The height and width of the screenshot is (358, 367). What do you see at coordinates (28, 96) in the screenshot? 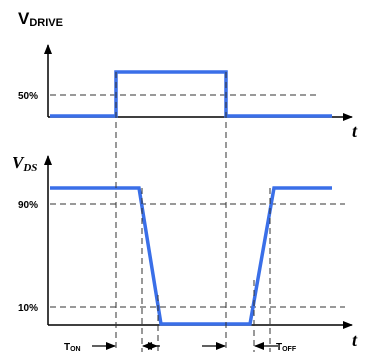
I see `level-50-label: 50%` at bounding box center [28, 96].